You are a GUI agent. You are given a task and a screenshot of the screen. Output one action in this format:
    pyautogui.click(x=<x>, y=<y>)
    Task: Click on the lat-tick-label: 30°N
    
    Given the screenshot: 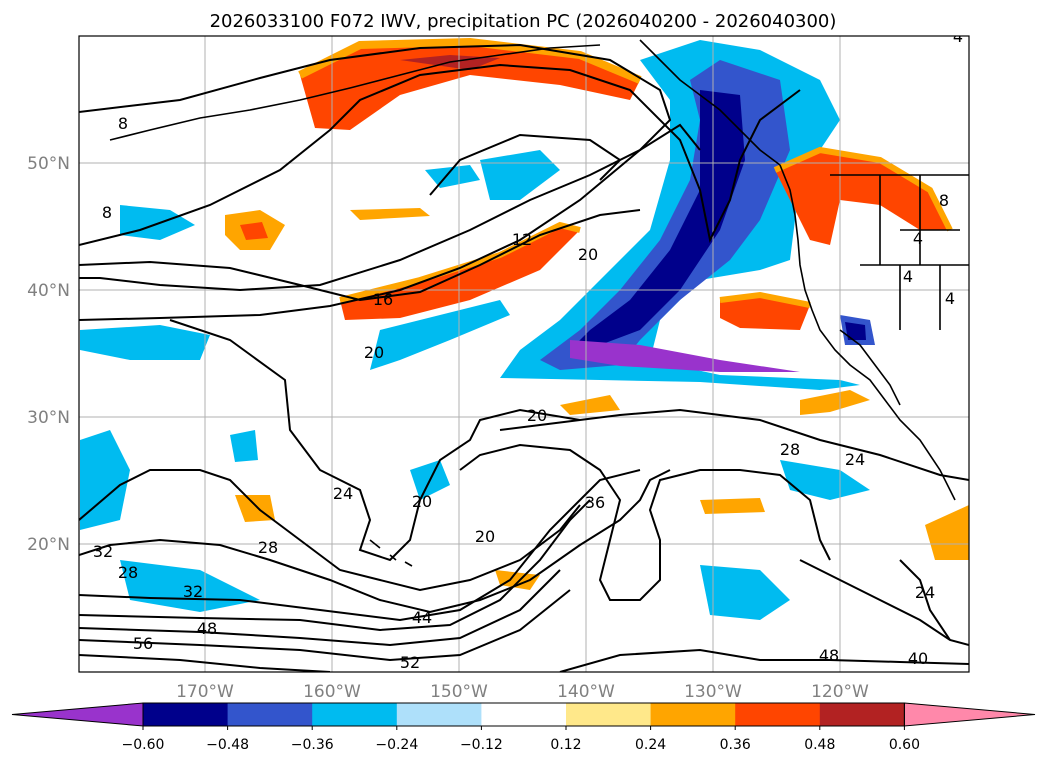 What is the action you would take?
    pyautogui.click(x=48, y=418)
    